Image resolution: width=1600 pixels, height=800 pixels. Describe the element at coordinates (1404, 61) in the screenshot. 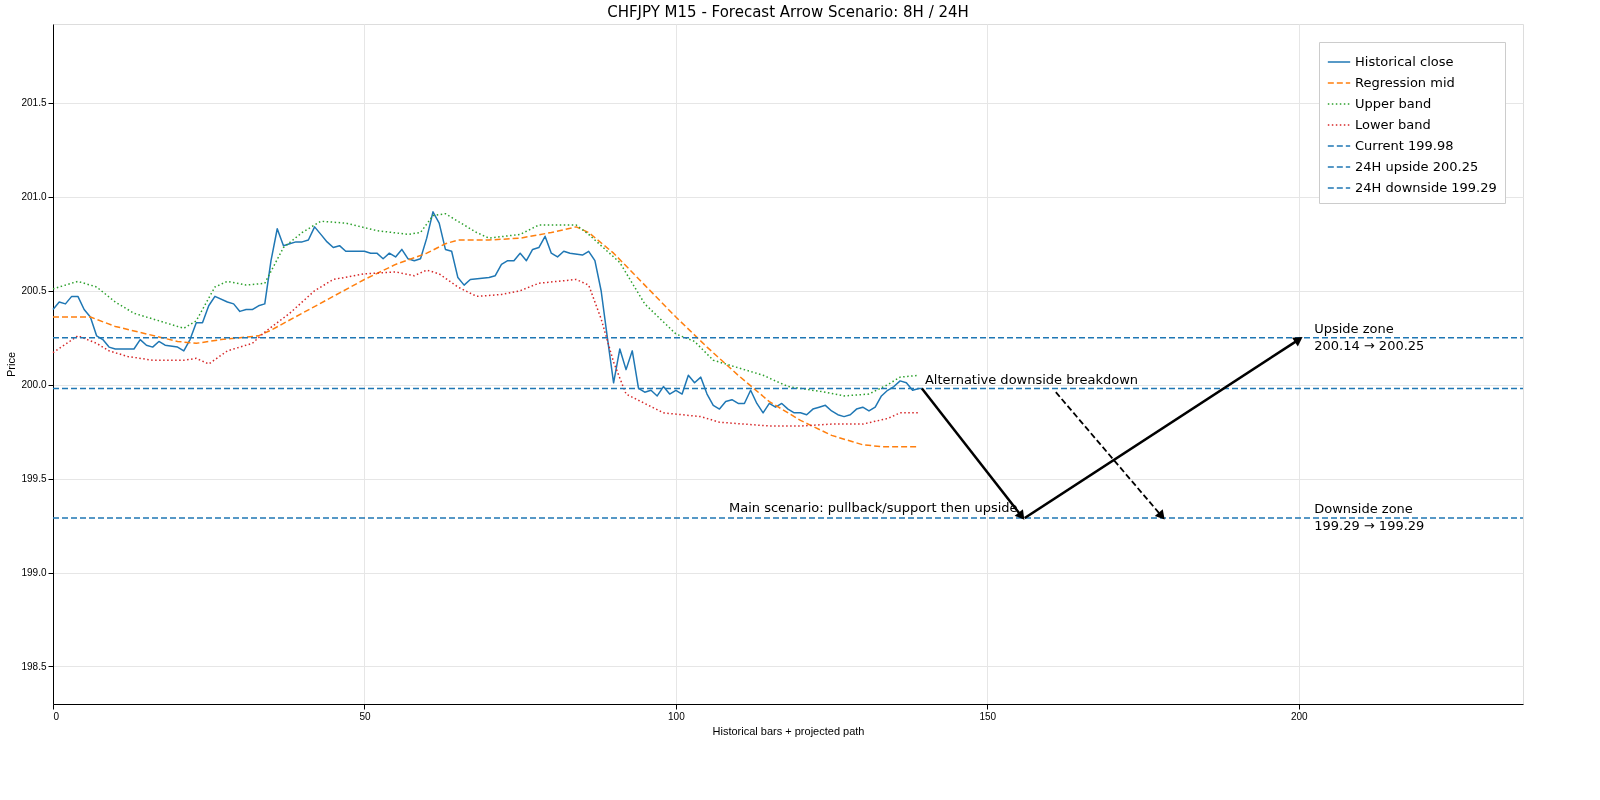

I see `legend-label: Historical close` at that location.